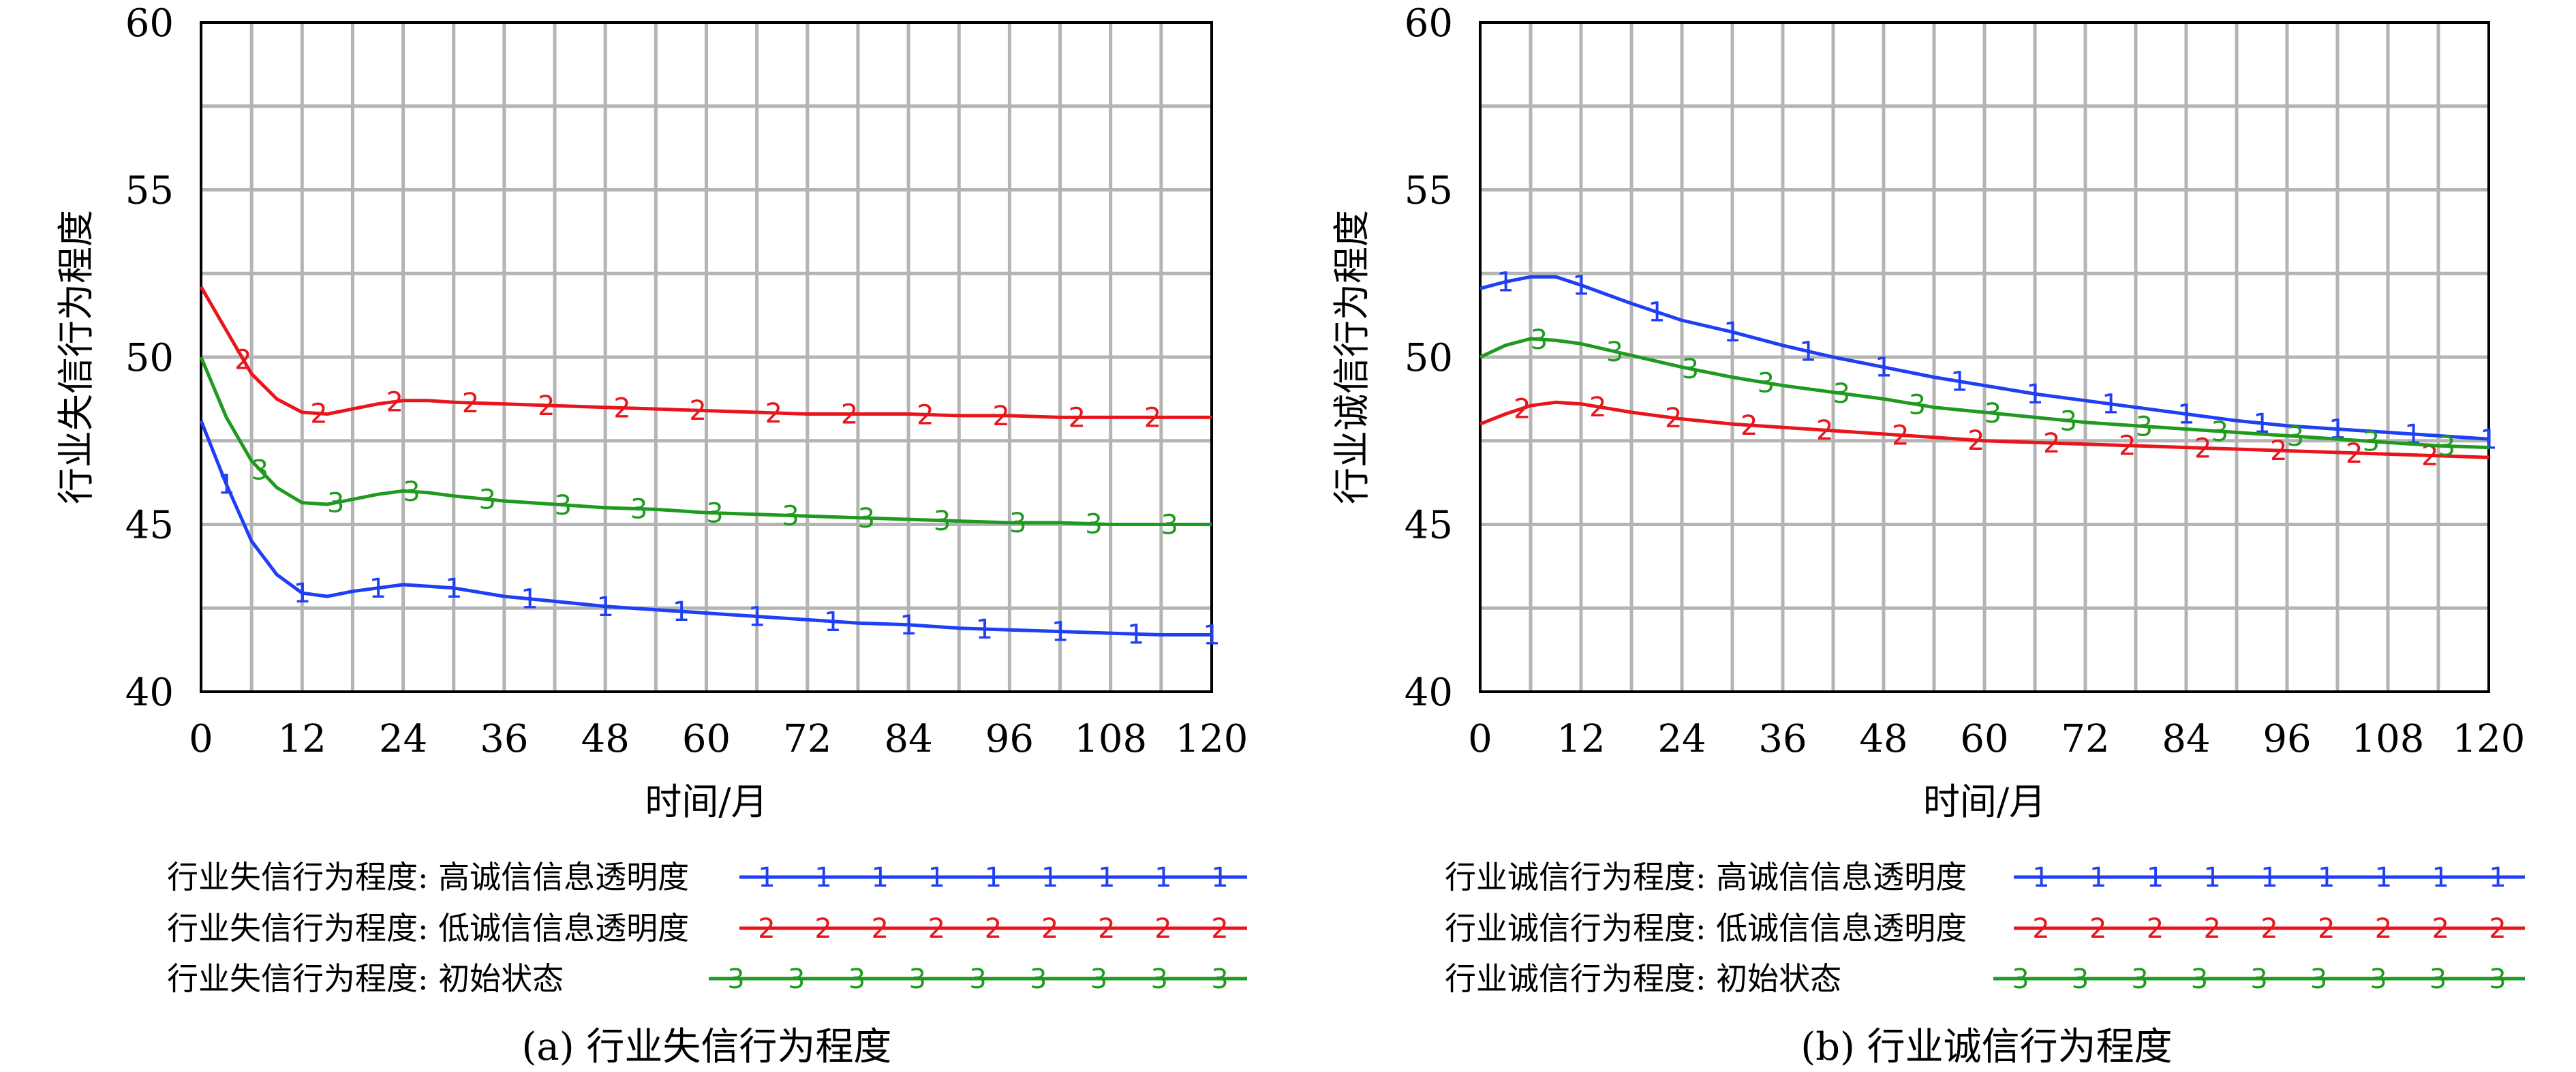 The height and width of the screenshot is (1072, 2576). Describe the element at coordinates (428, 877) in the screenshot. I see `legend-label: 行业失信行为程度: 高诚信信息透明度` at that location.